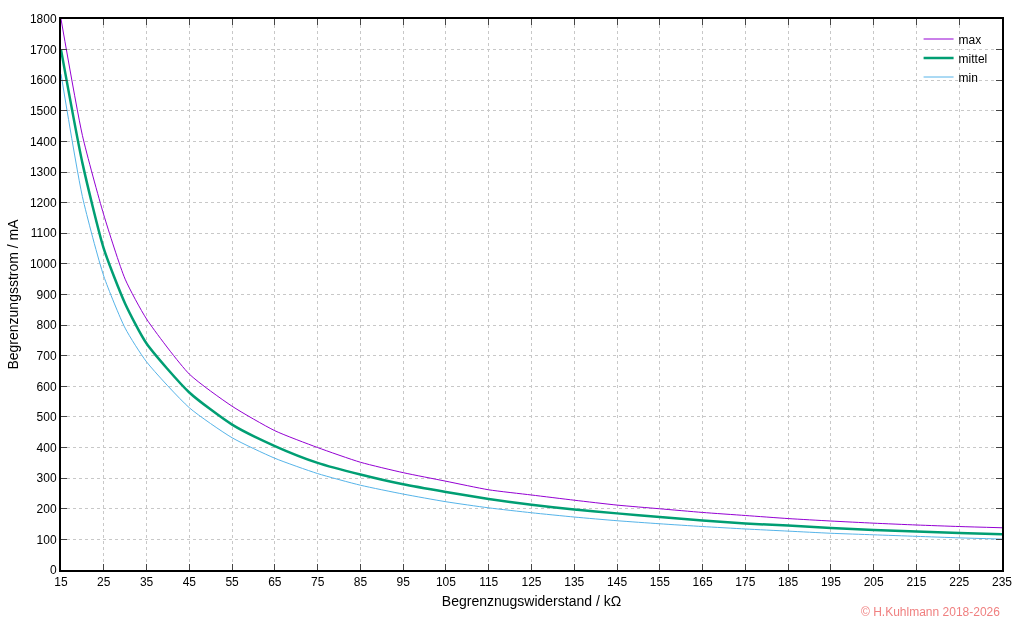  Describe the element at coordinates (660, 582) in the screenshot. I see `x-tick-label: 155` at that location.